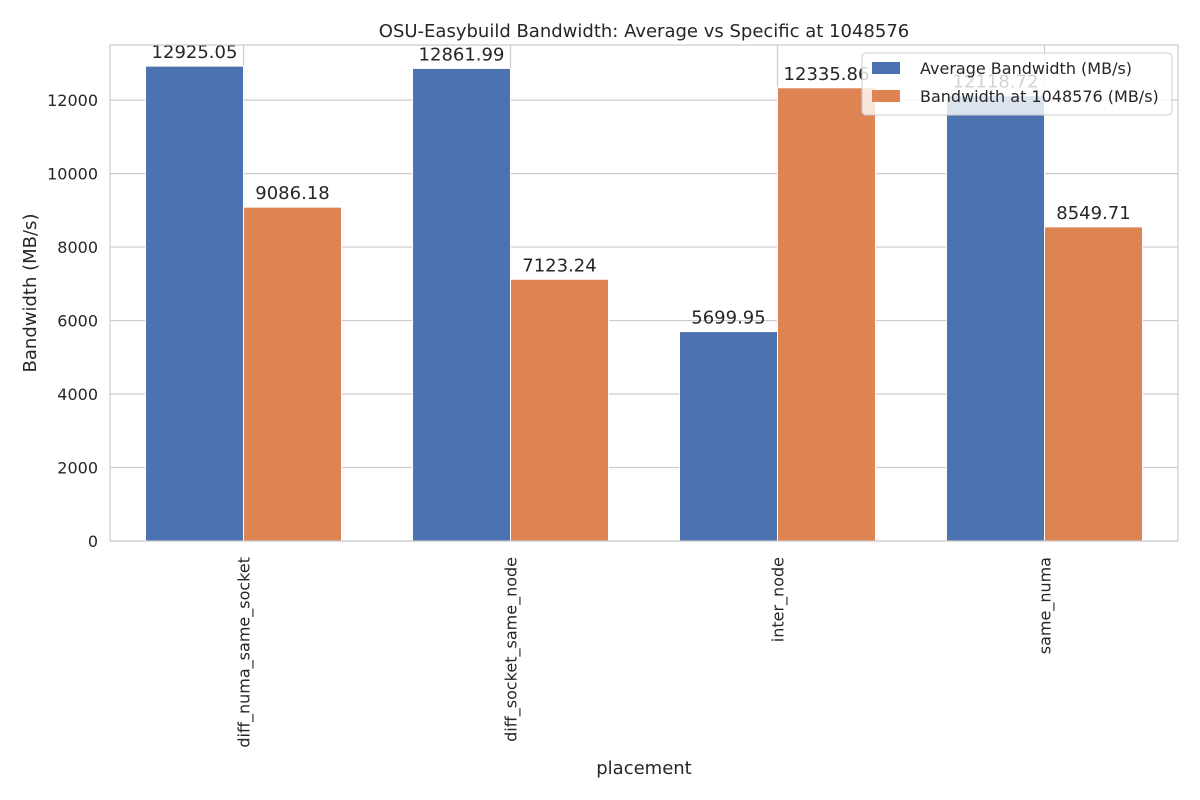  What do you see at coordinates (72, 174) in the screenshot?
I see `y-tick-label: 10000` at bounding box center [72, 174].